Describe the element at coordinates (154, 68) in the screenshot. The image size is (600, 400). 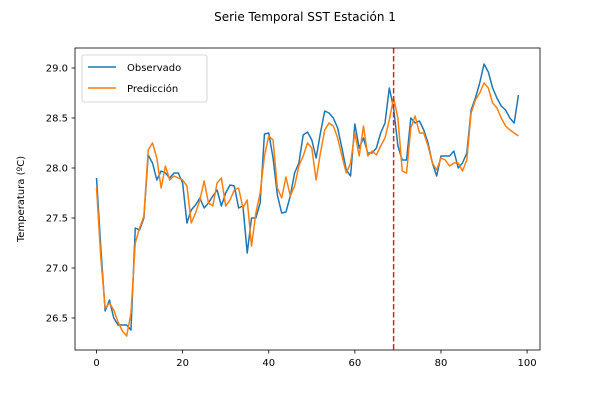
I see `legend-label-observado: Observado` at that location.